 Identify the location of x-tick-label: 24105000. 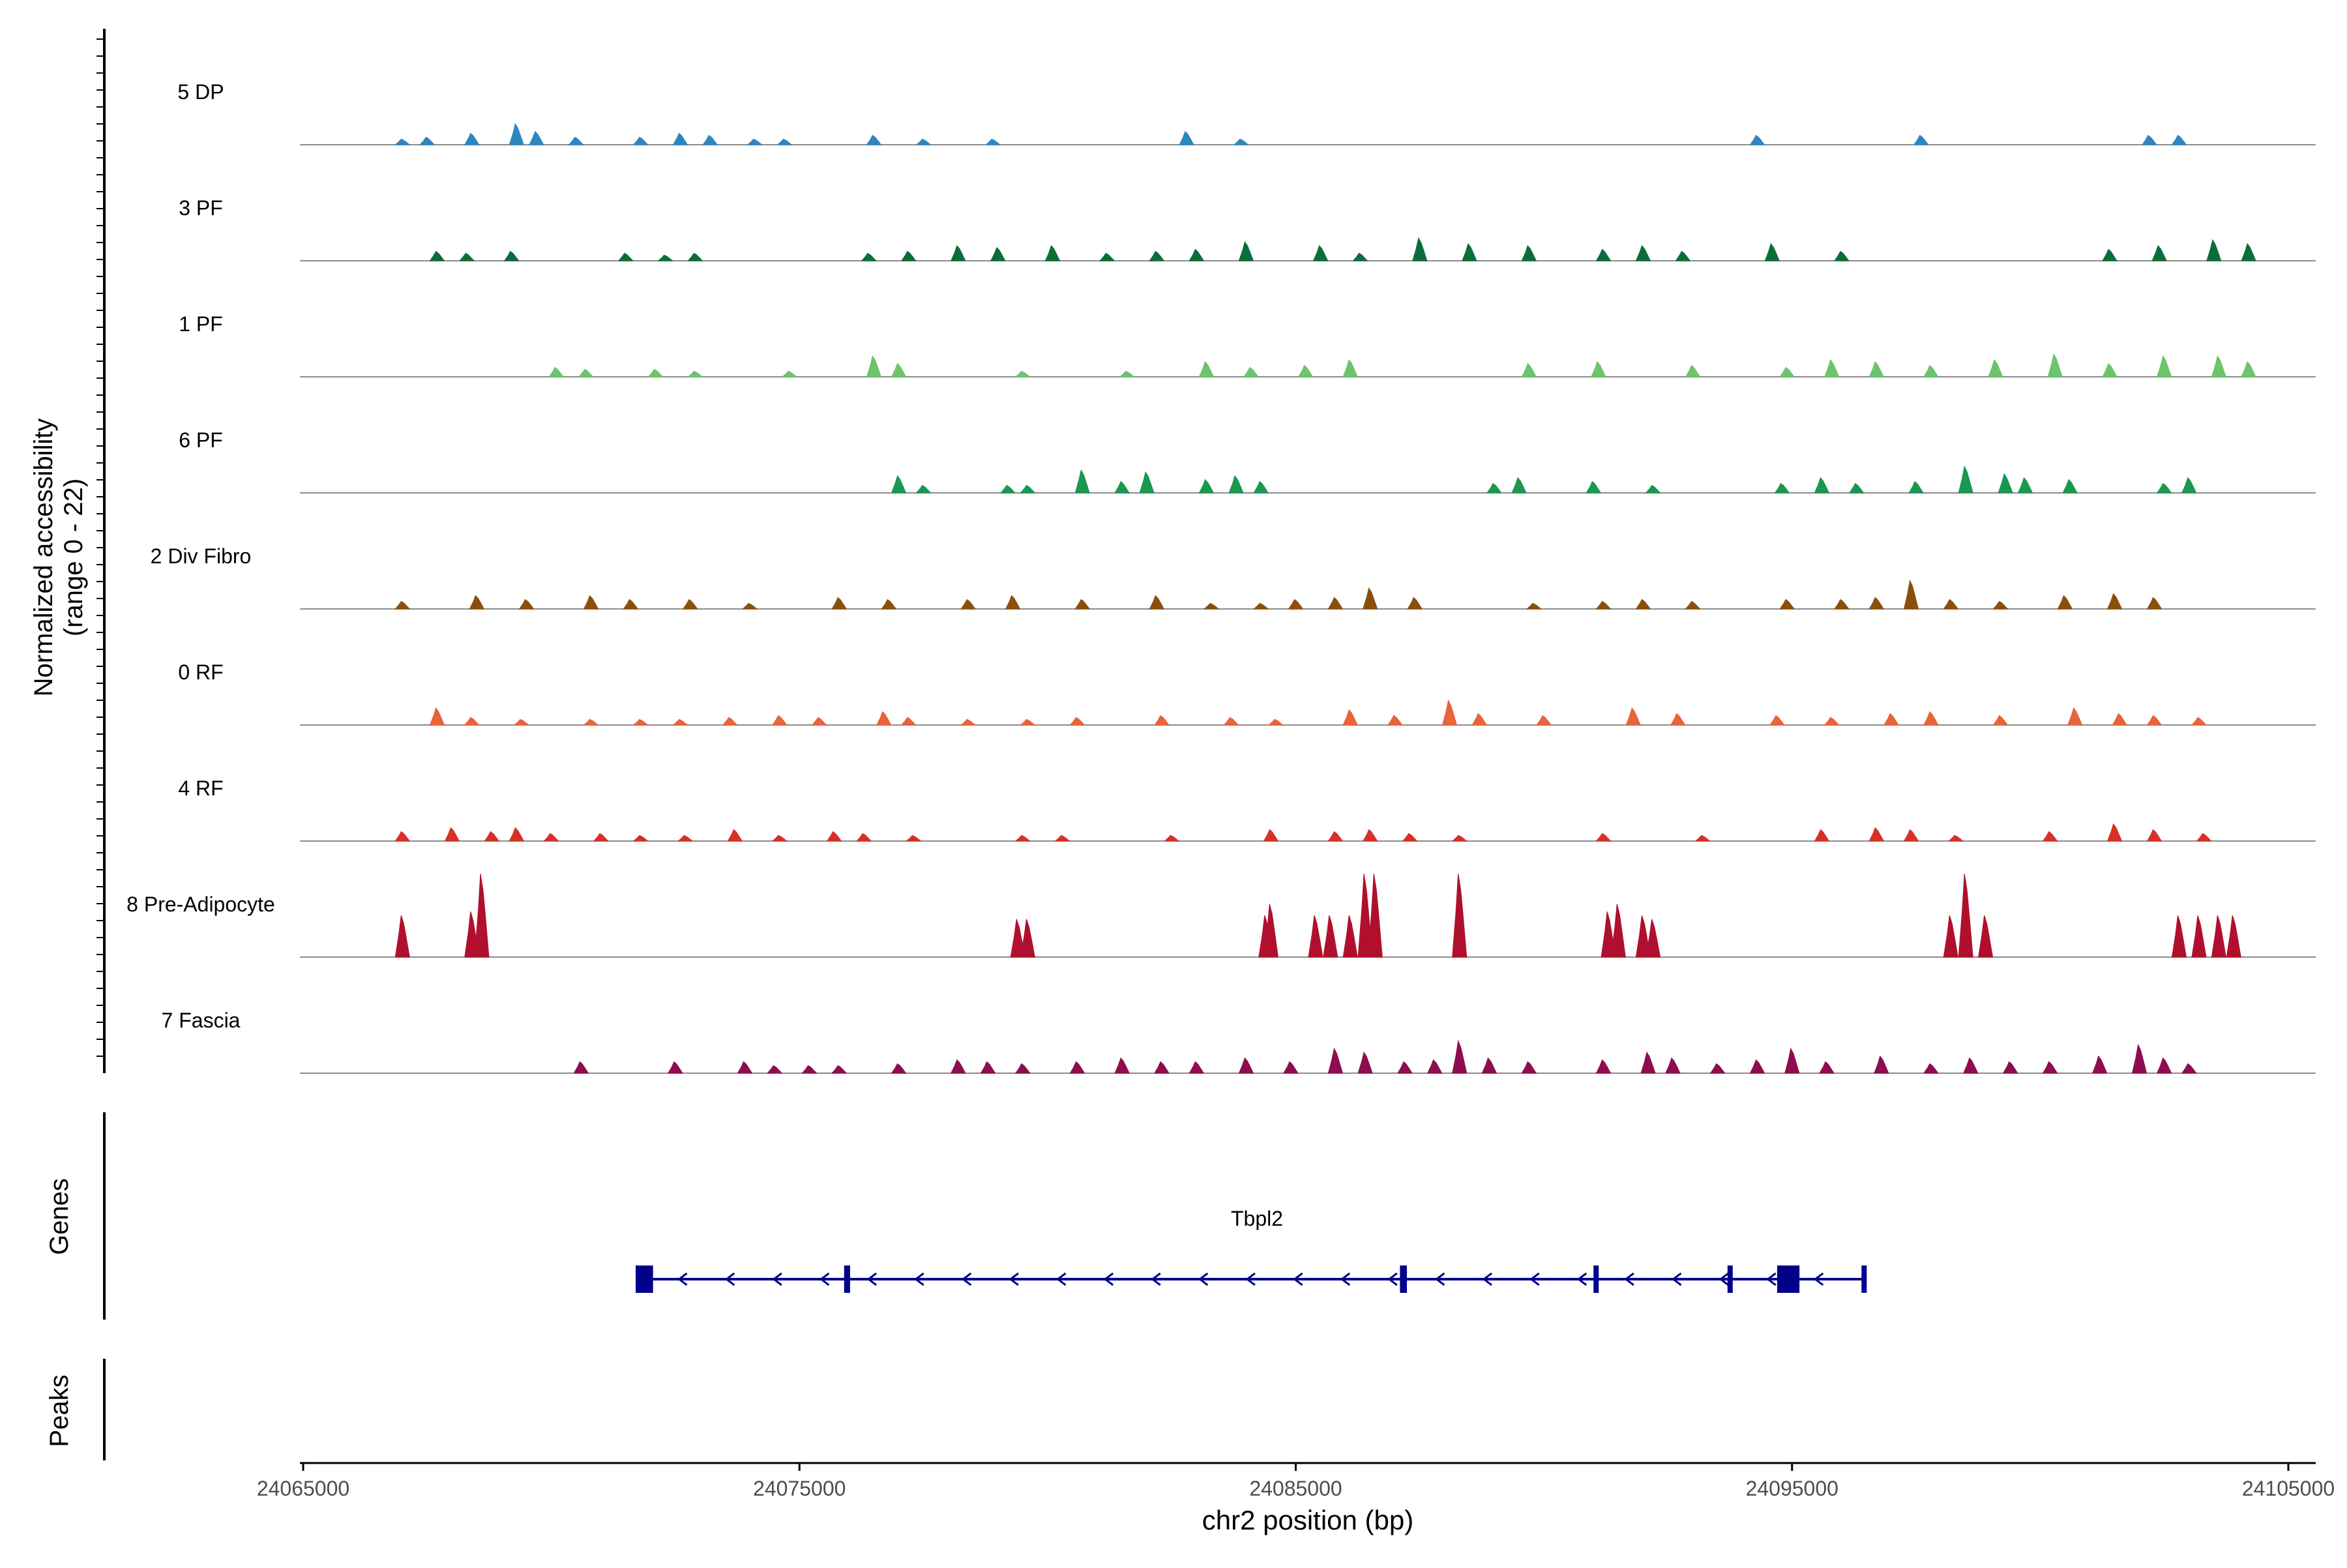
(2288, 1489).